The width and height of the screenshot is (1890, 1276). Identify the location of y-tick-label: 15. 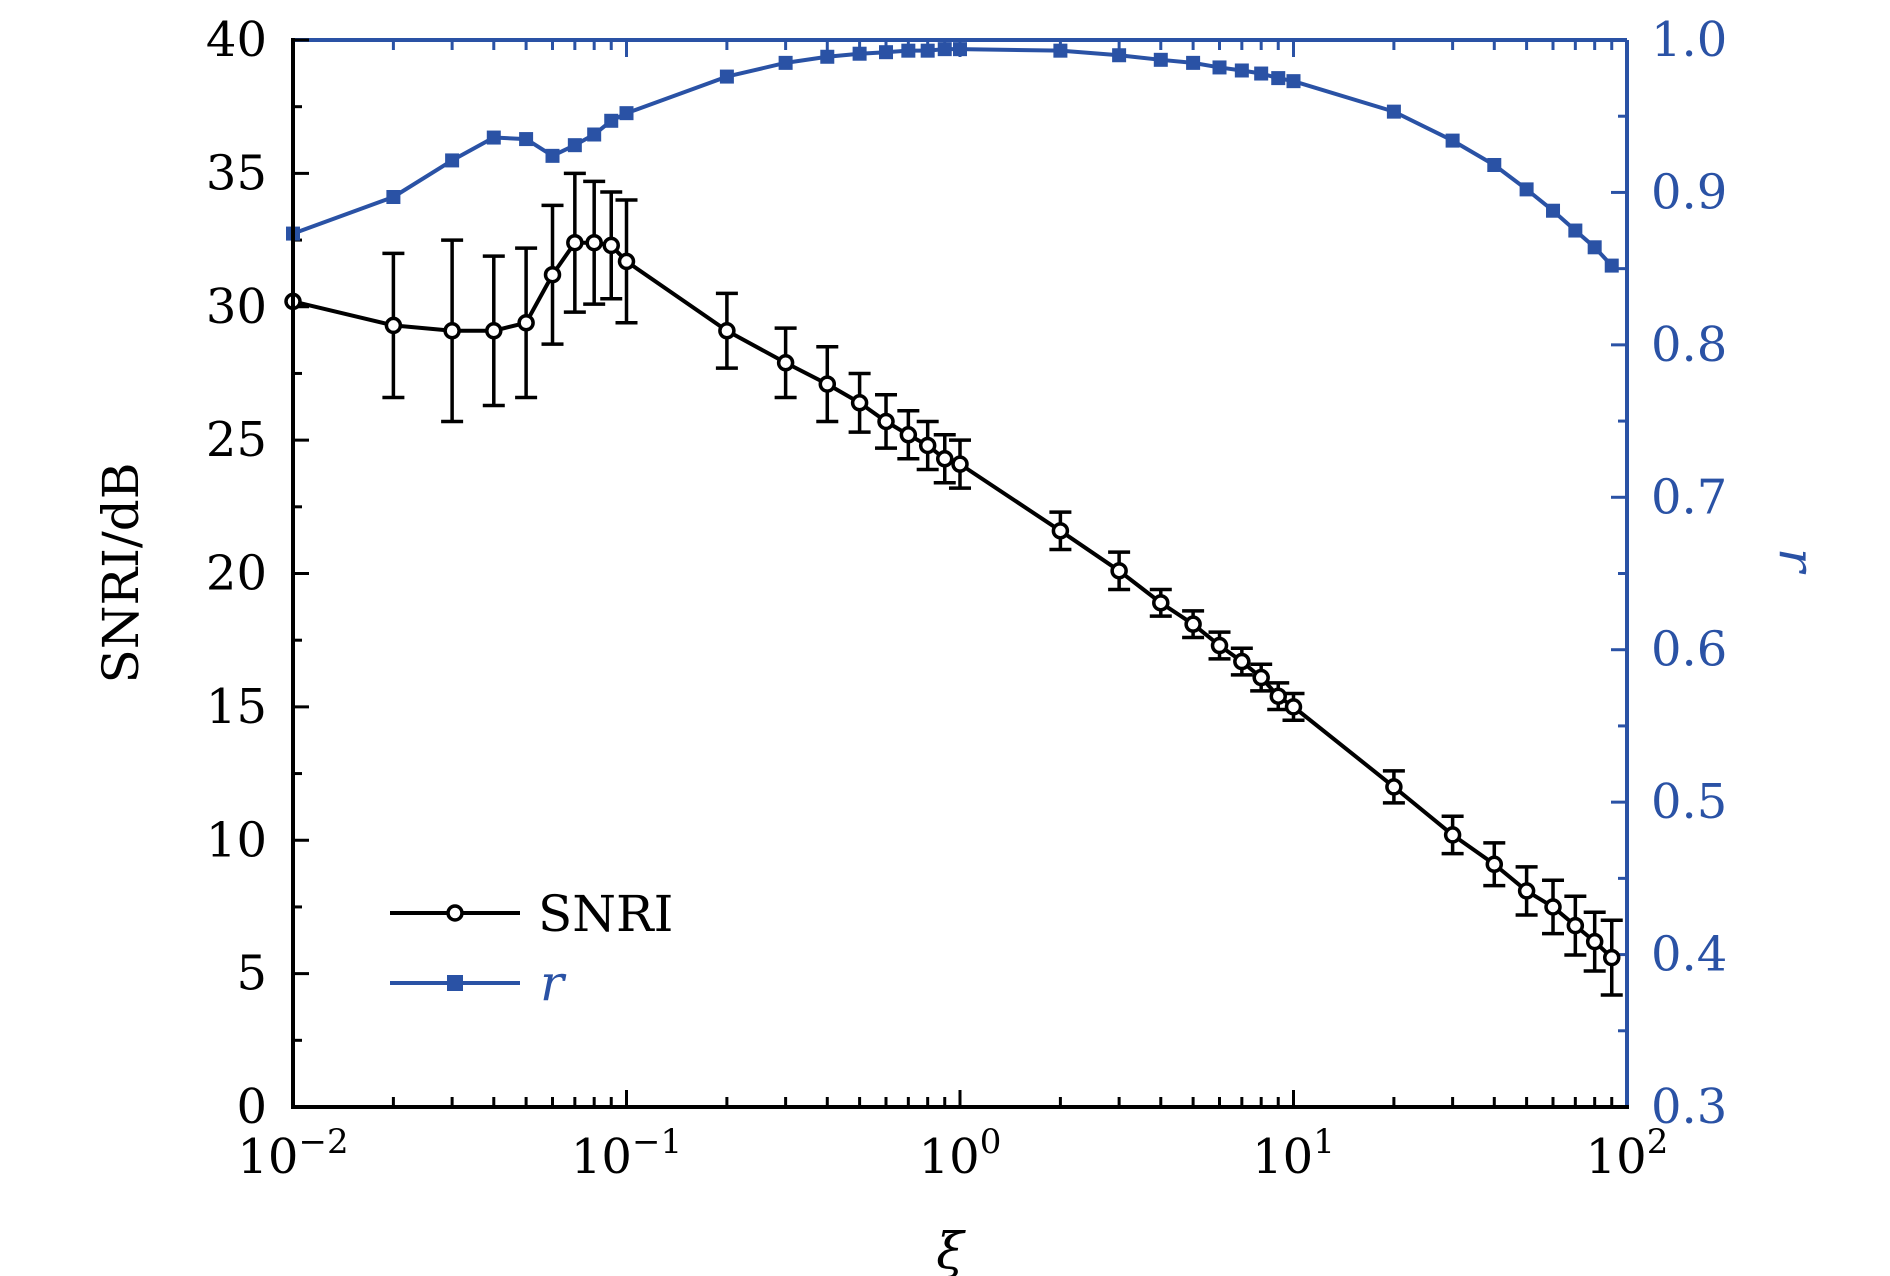
(236, 707).